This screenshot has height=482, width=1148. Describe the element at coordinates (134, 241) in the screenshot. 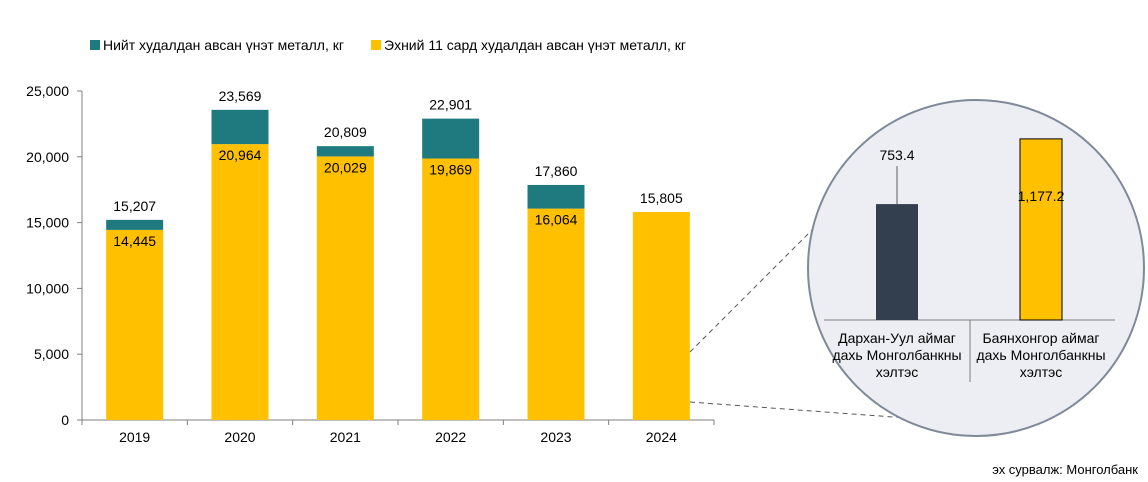

I see `data-label-11months-2019: 14,445` at that location.